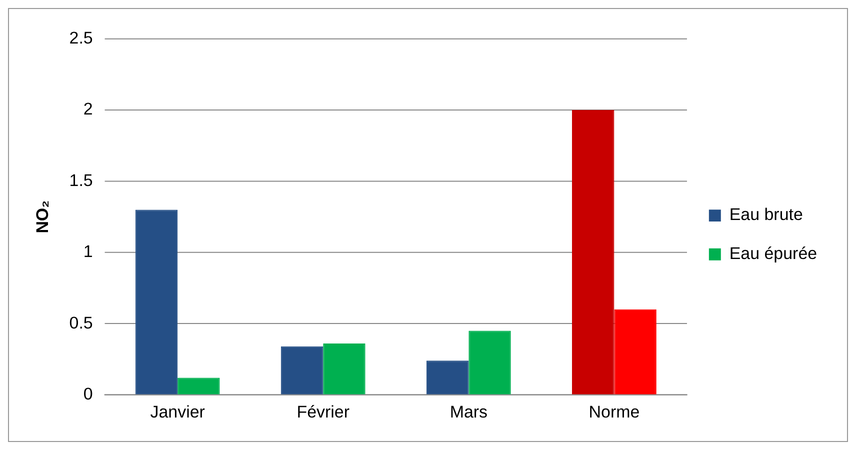  What do you see at coordinates (773, 254) in the screenshot?
I see `legend-label: Eau épurée` at bounding box center [773, 254].